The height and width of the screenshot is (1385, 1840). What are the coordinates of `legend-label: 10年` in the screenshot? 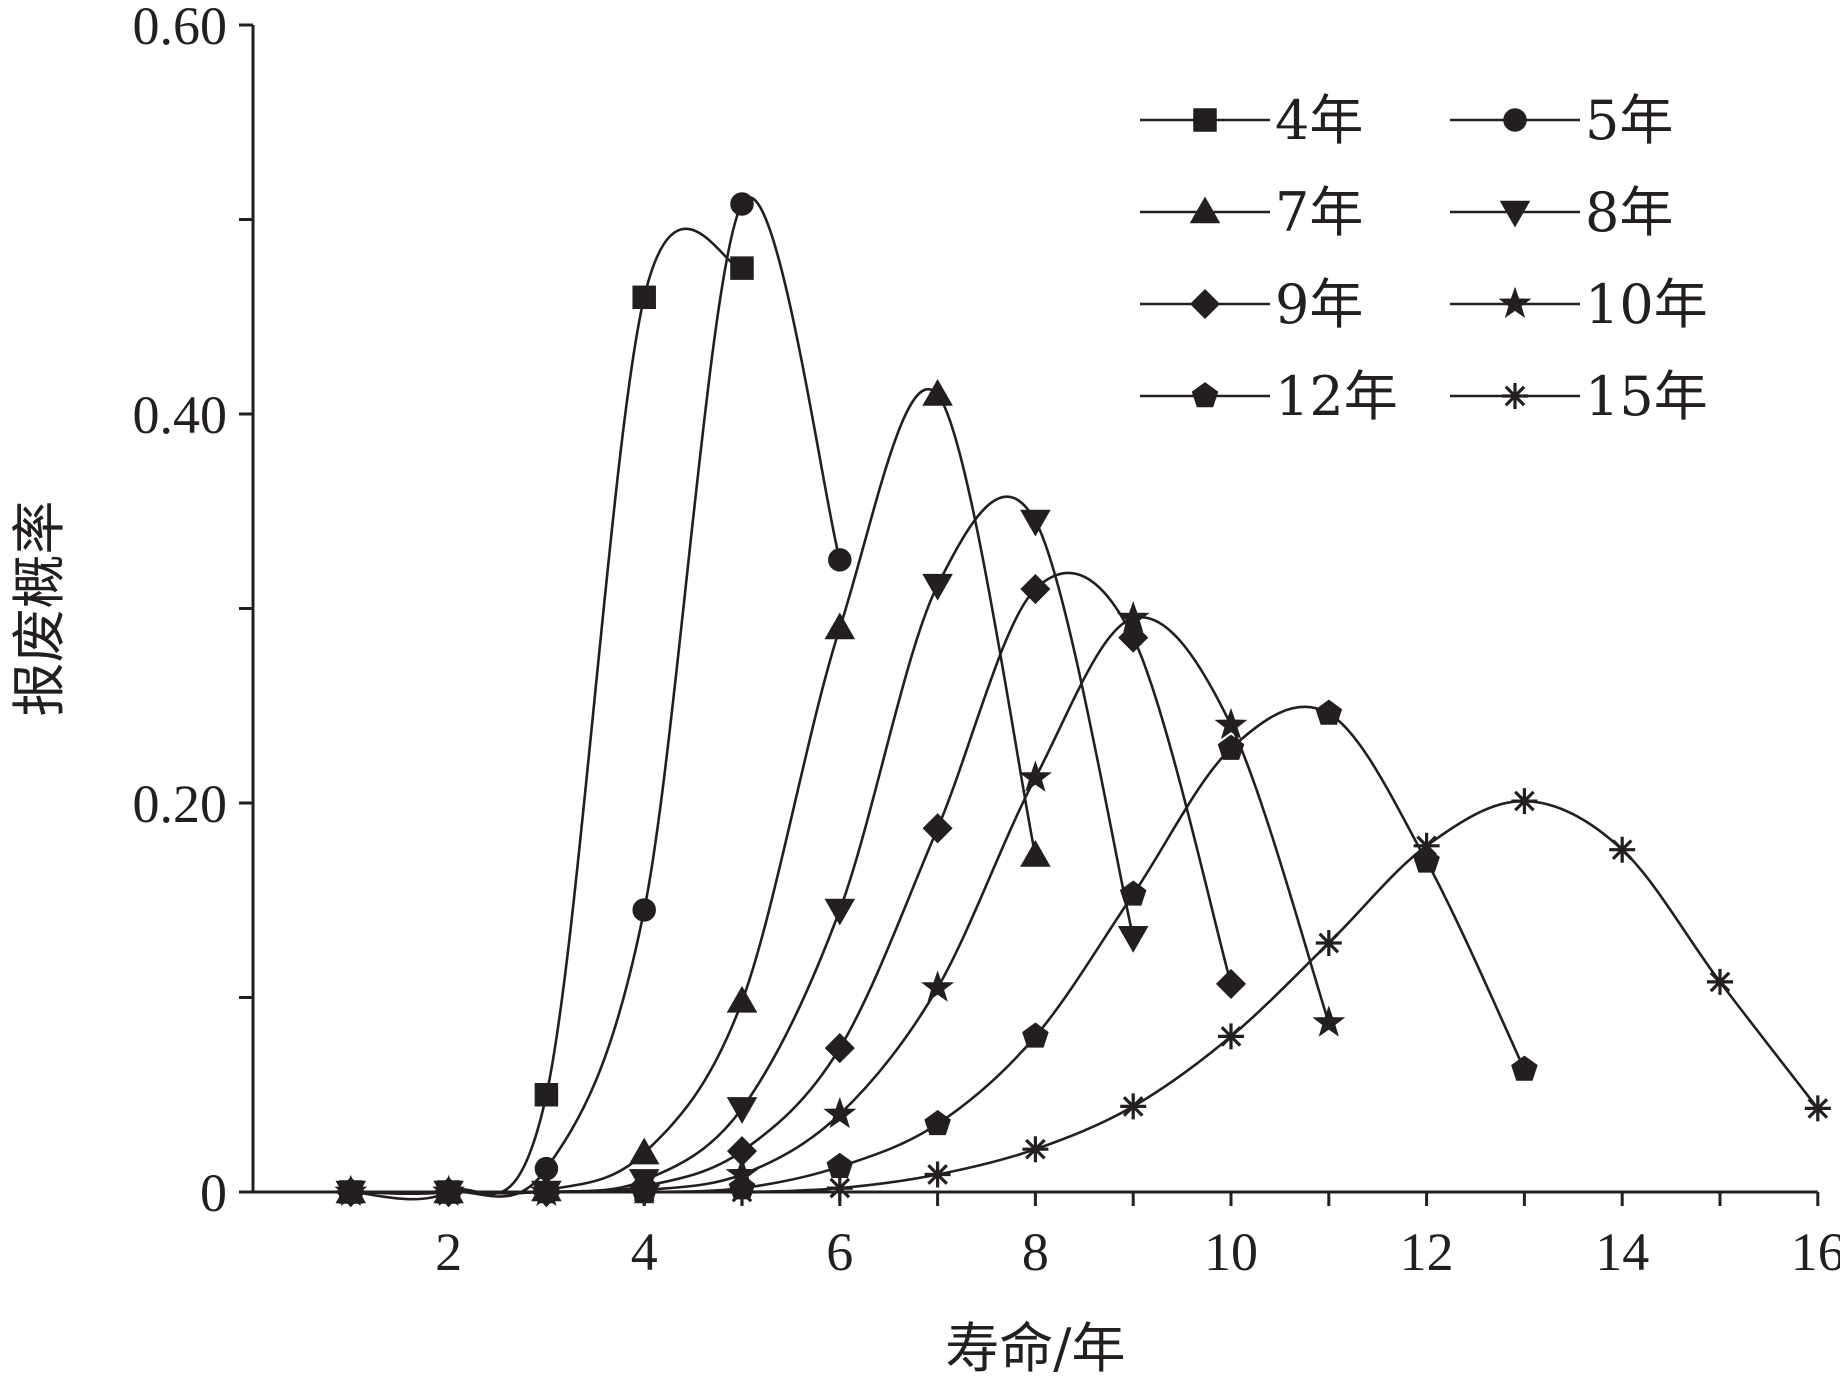 It's located at (1646, 304).